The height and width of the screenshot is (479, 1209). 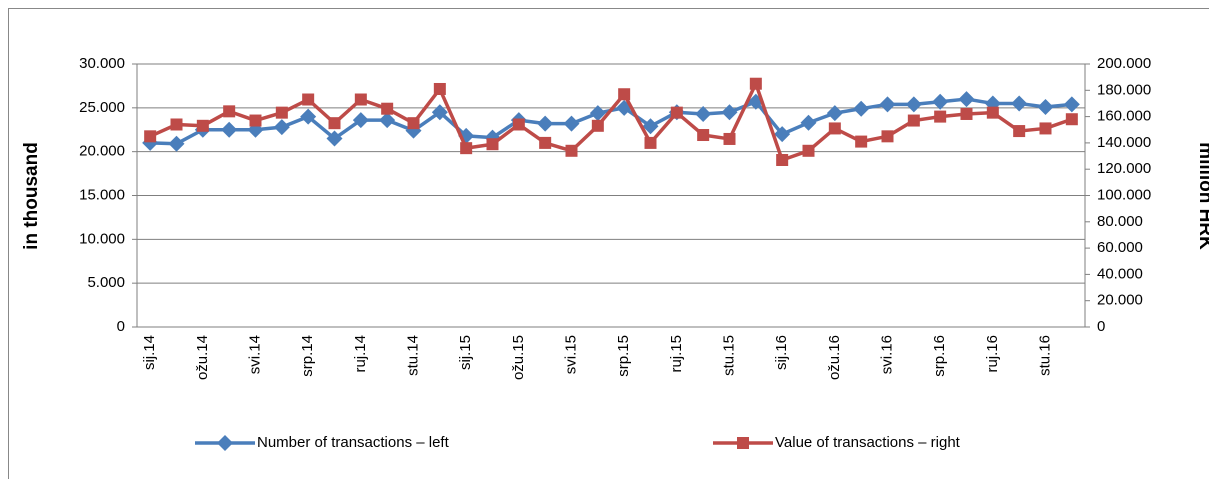 I want to click on x-tick-label: ožu.16, so click(x=834, y=357).